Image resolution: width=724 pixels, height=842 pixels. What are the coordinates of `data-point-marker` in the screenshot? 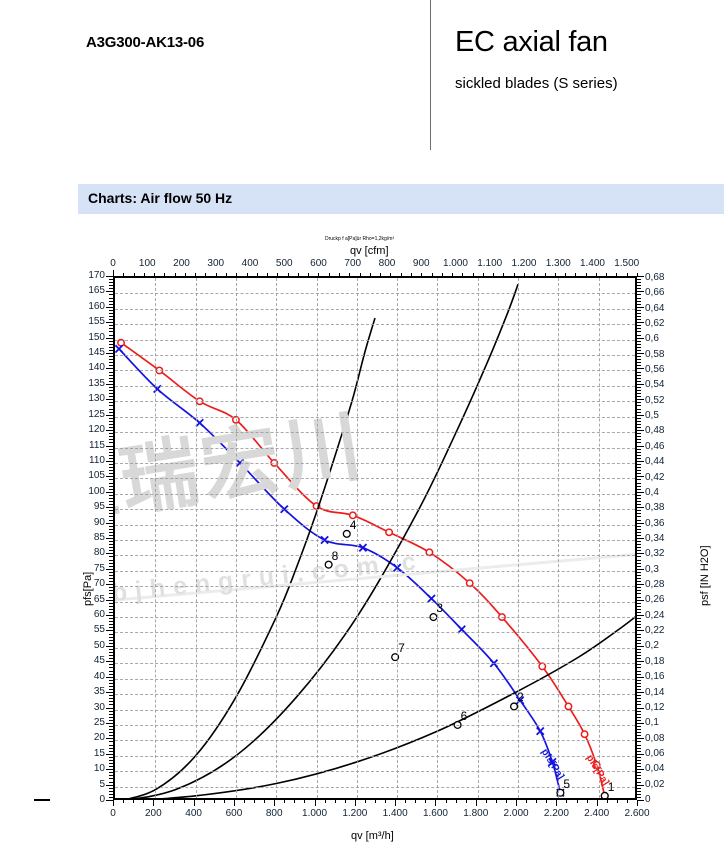 It's located at (389, 532).